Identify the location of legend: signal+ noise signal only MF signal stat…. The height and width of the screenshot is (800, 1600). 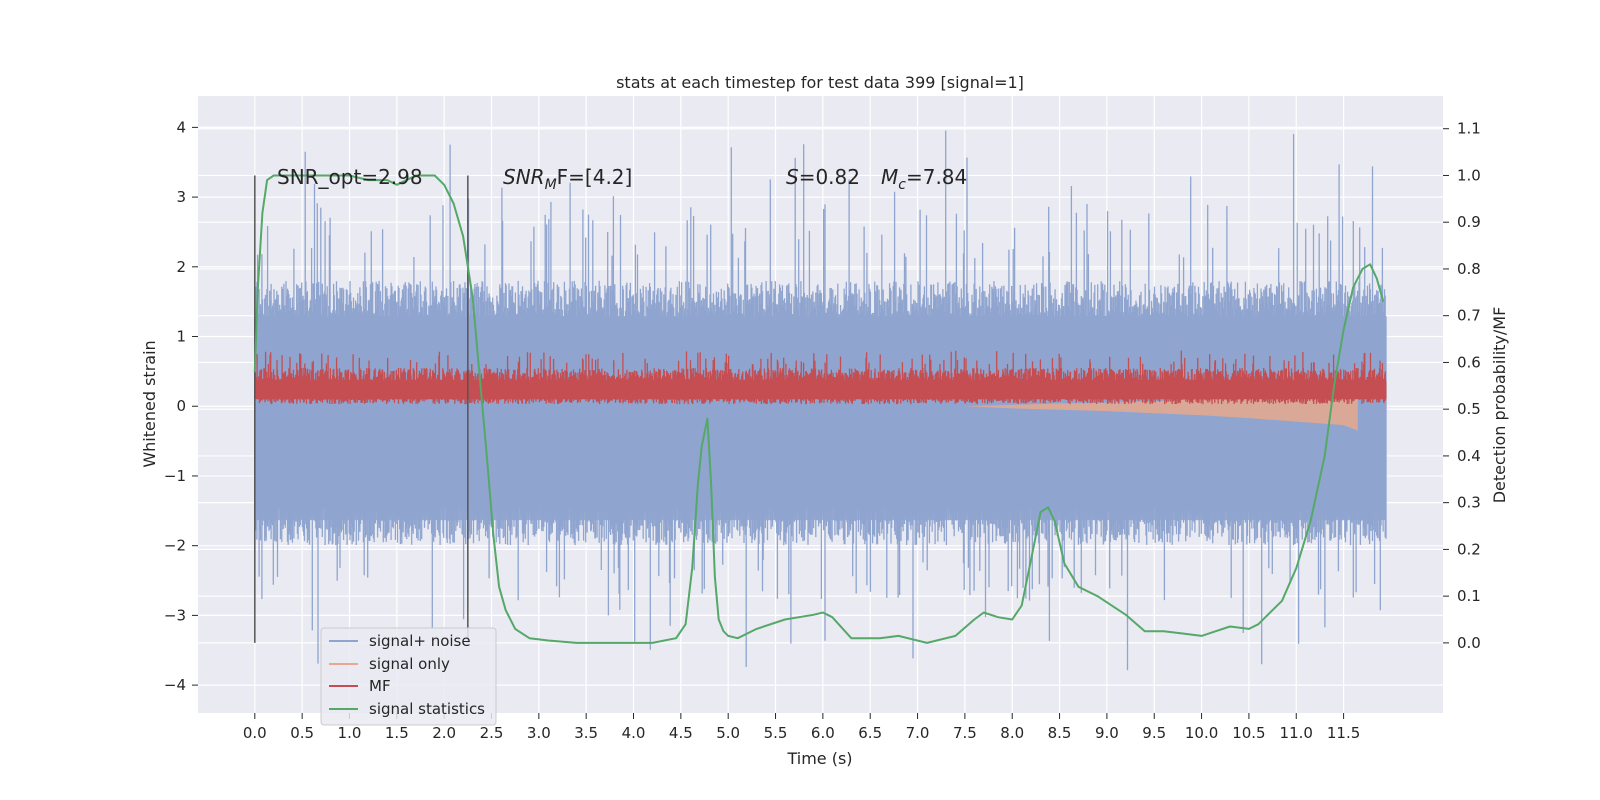
(408, 676).